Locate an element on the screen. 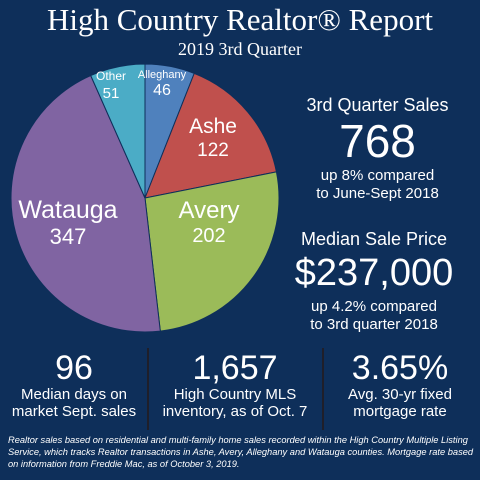 The width and height of the screenshot is (480, 480). quarter-sales-value: 768 is located at coordinates (377, 141).